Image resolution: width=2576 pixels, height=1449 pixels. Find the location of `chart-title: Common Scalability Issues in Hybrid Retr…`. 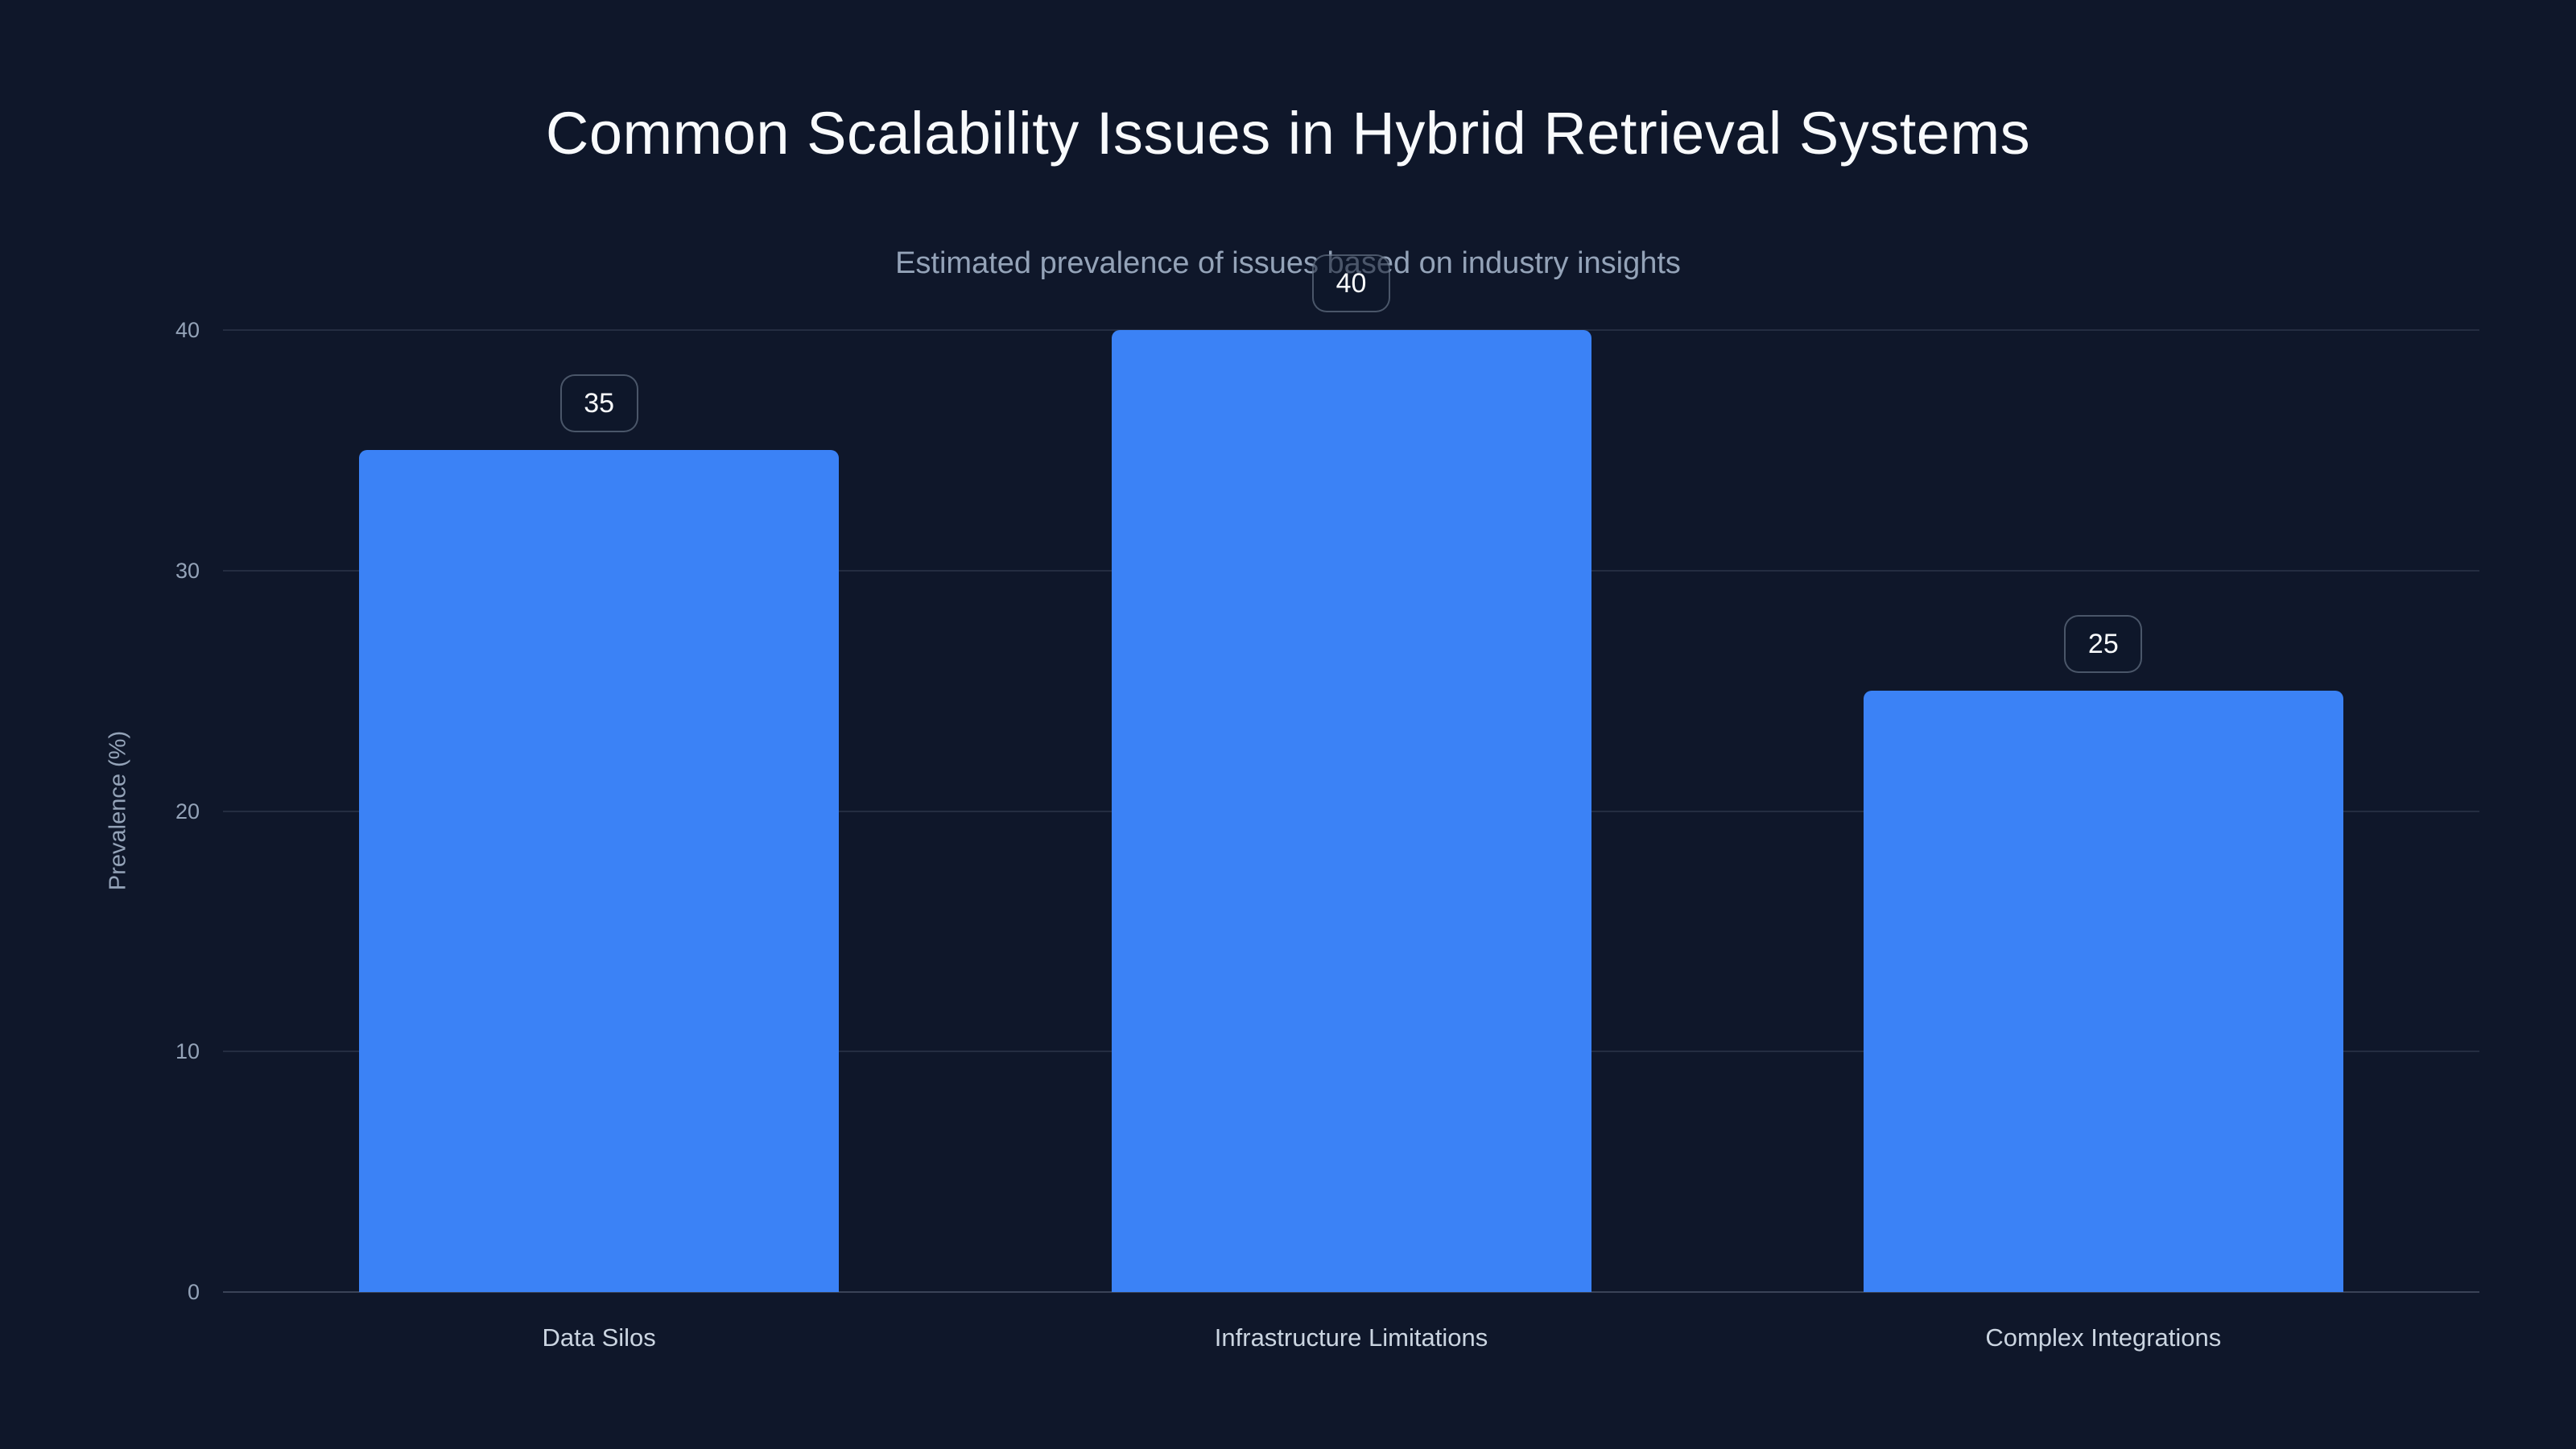

chart-title: Common Scalability Issues in Hybrid Retr… is located at coordinates (1288, 133).